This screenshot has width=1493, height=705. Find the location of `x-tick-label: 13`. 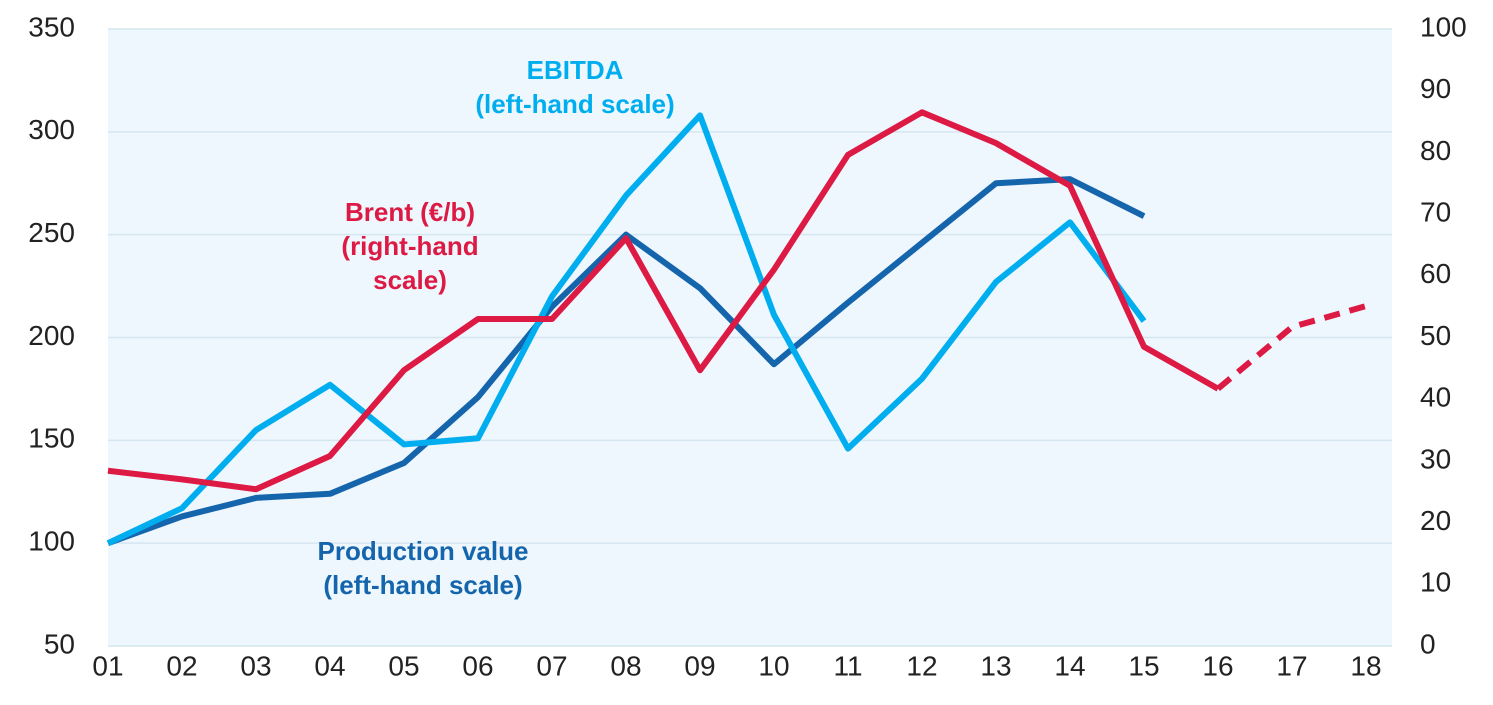

x-tick-label: 13 is located at coordinates (995, 665).